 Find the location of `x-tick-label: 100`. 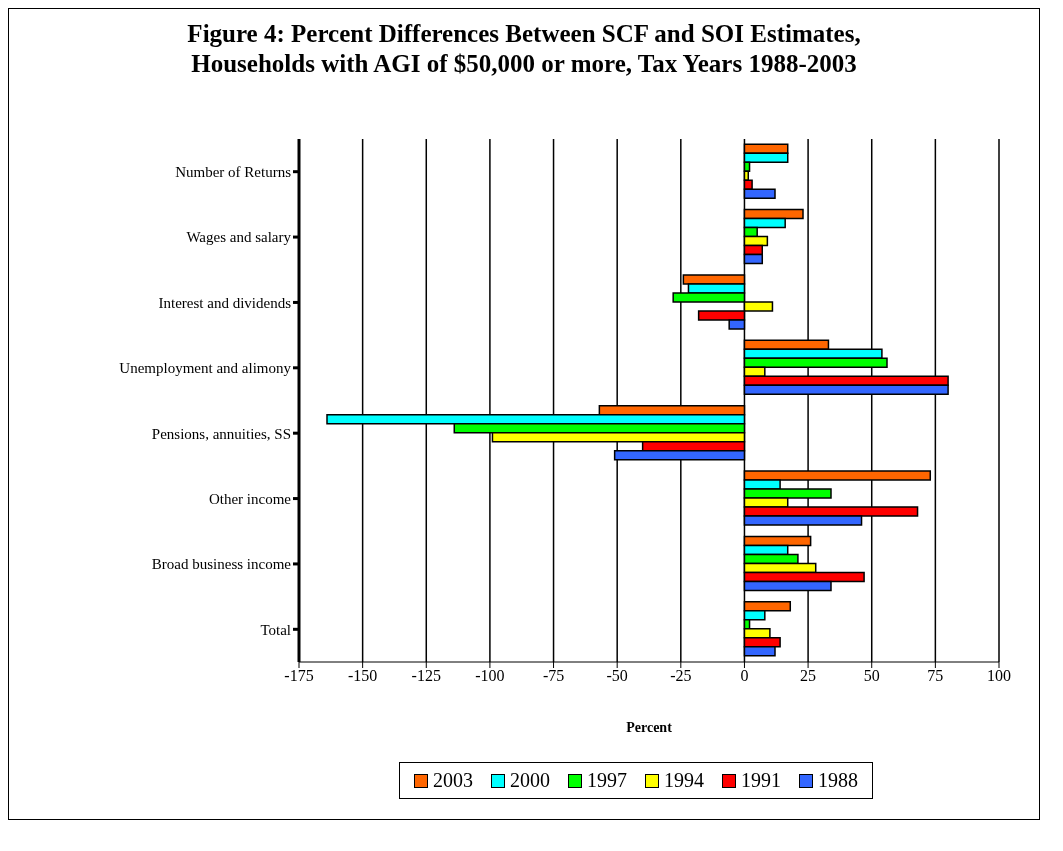

x-tick-label: 100 is located at coordinates (999, 676).